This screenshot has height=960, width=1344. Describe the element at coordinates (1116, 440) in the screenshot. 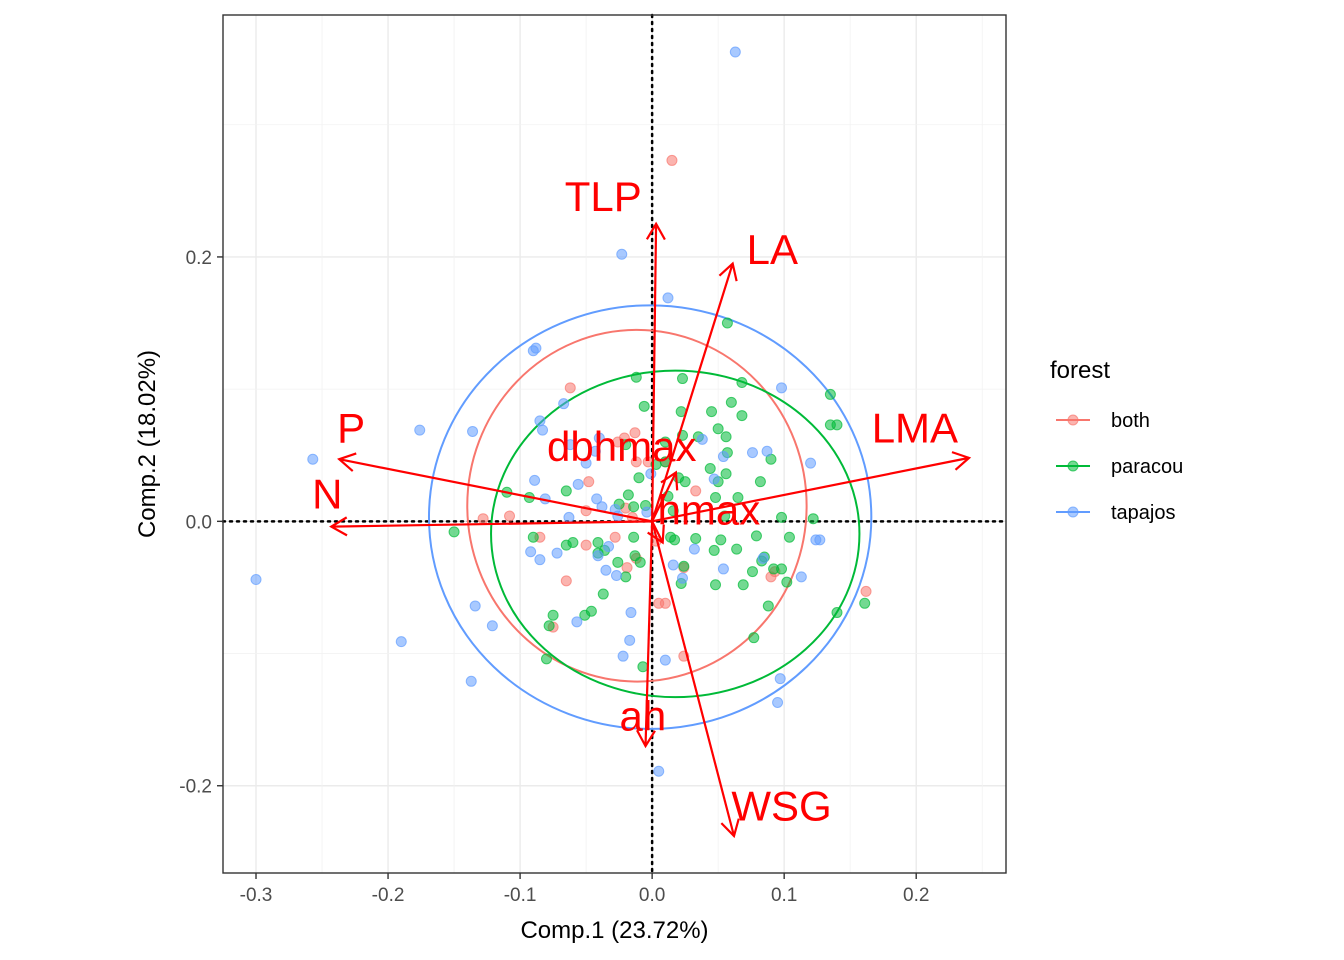

I see `legend: forest both paracou tapajos` at that location.